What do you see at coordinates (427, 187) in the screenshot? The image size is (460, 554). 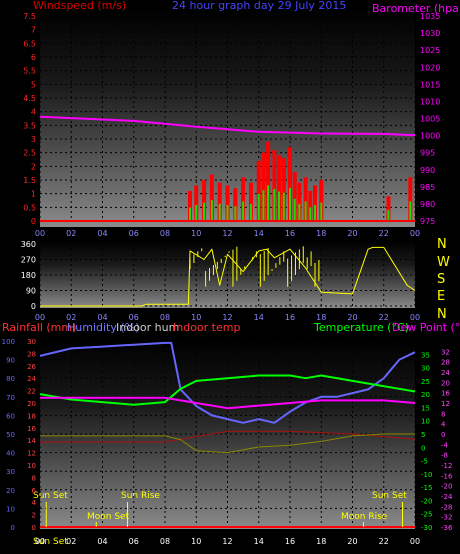 I see `barometer-tick-label: 985` at bounding box center [427, 187].